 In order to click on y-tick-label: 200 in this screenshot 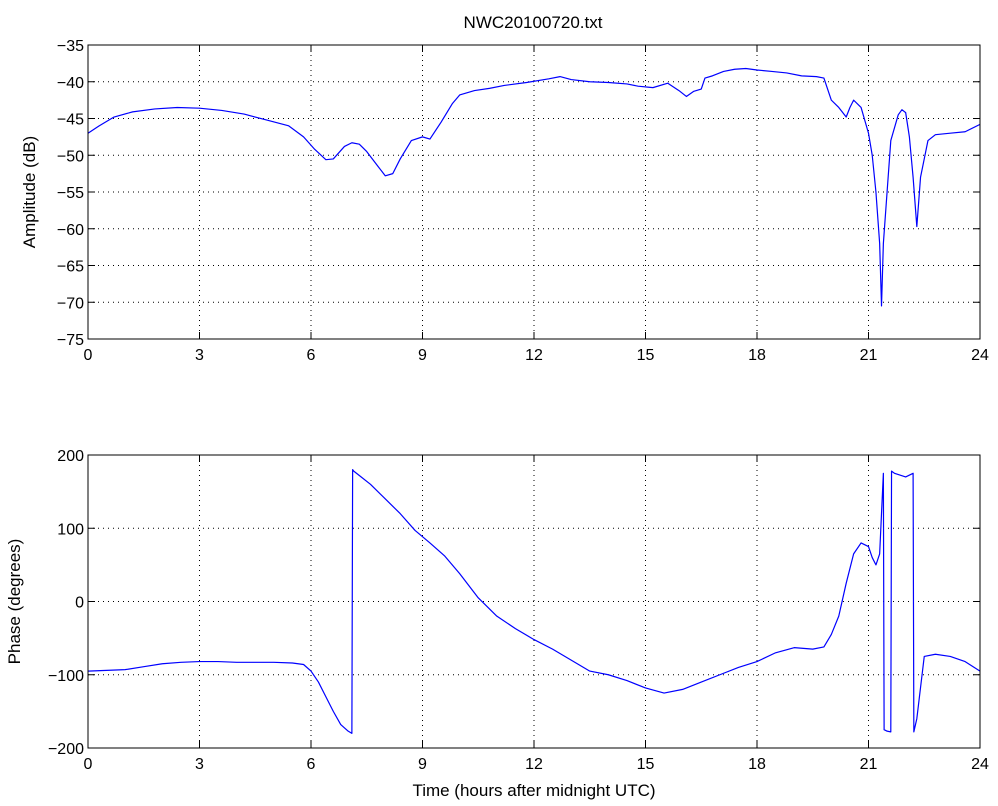, I will do `click(70, 456)`.